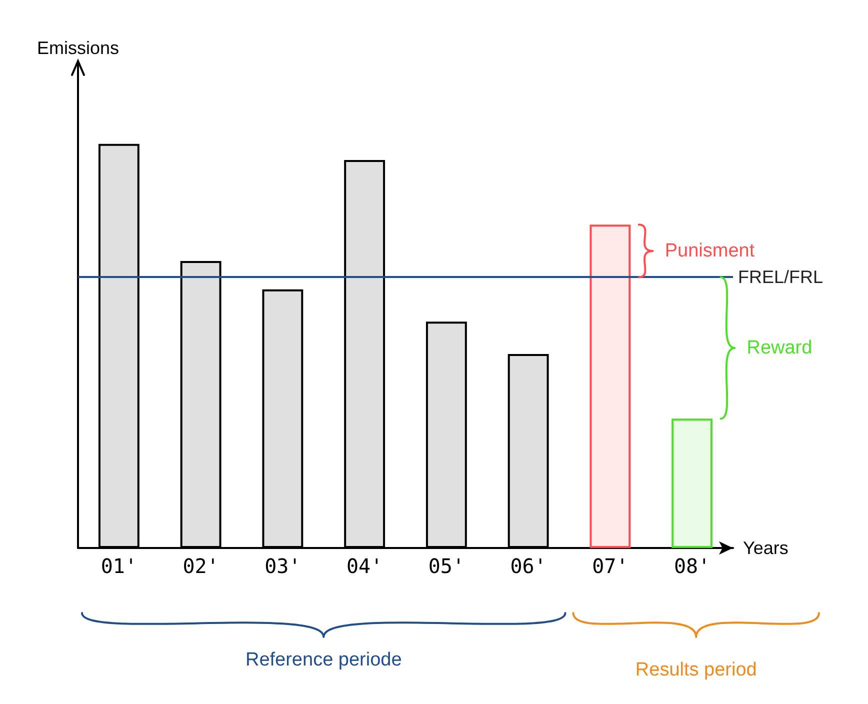 Image resolution: width=868 pixels, height=704 pixels. What do you see at coordinates (710, 251) in the screenshot?
I see `annotation: Punisment` at bounding box center [710, 251].